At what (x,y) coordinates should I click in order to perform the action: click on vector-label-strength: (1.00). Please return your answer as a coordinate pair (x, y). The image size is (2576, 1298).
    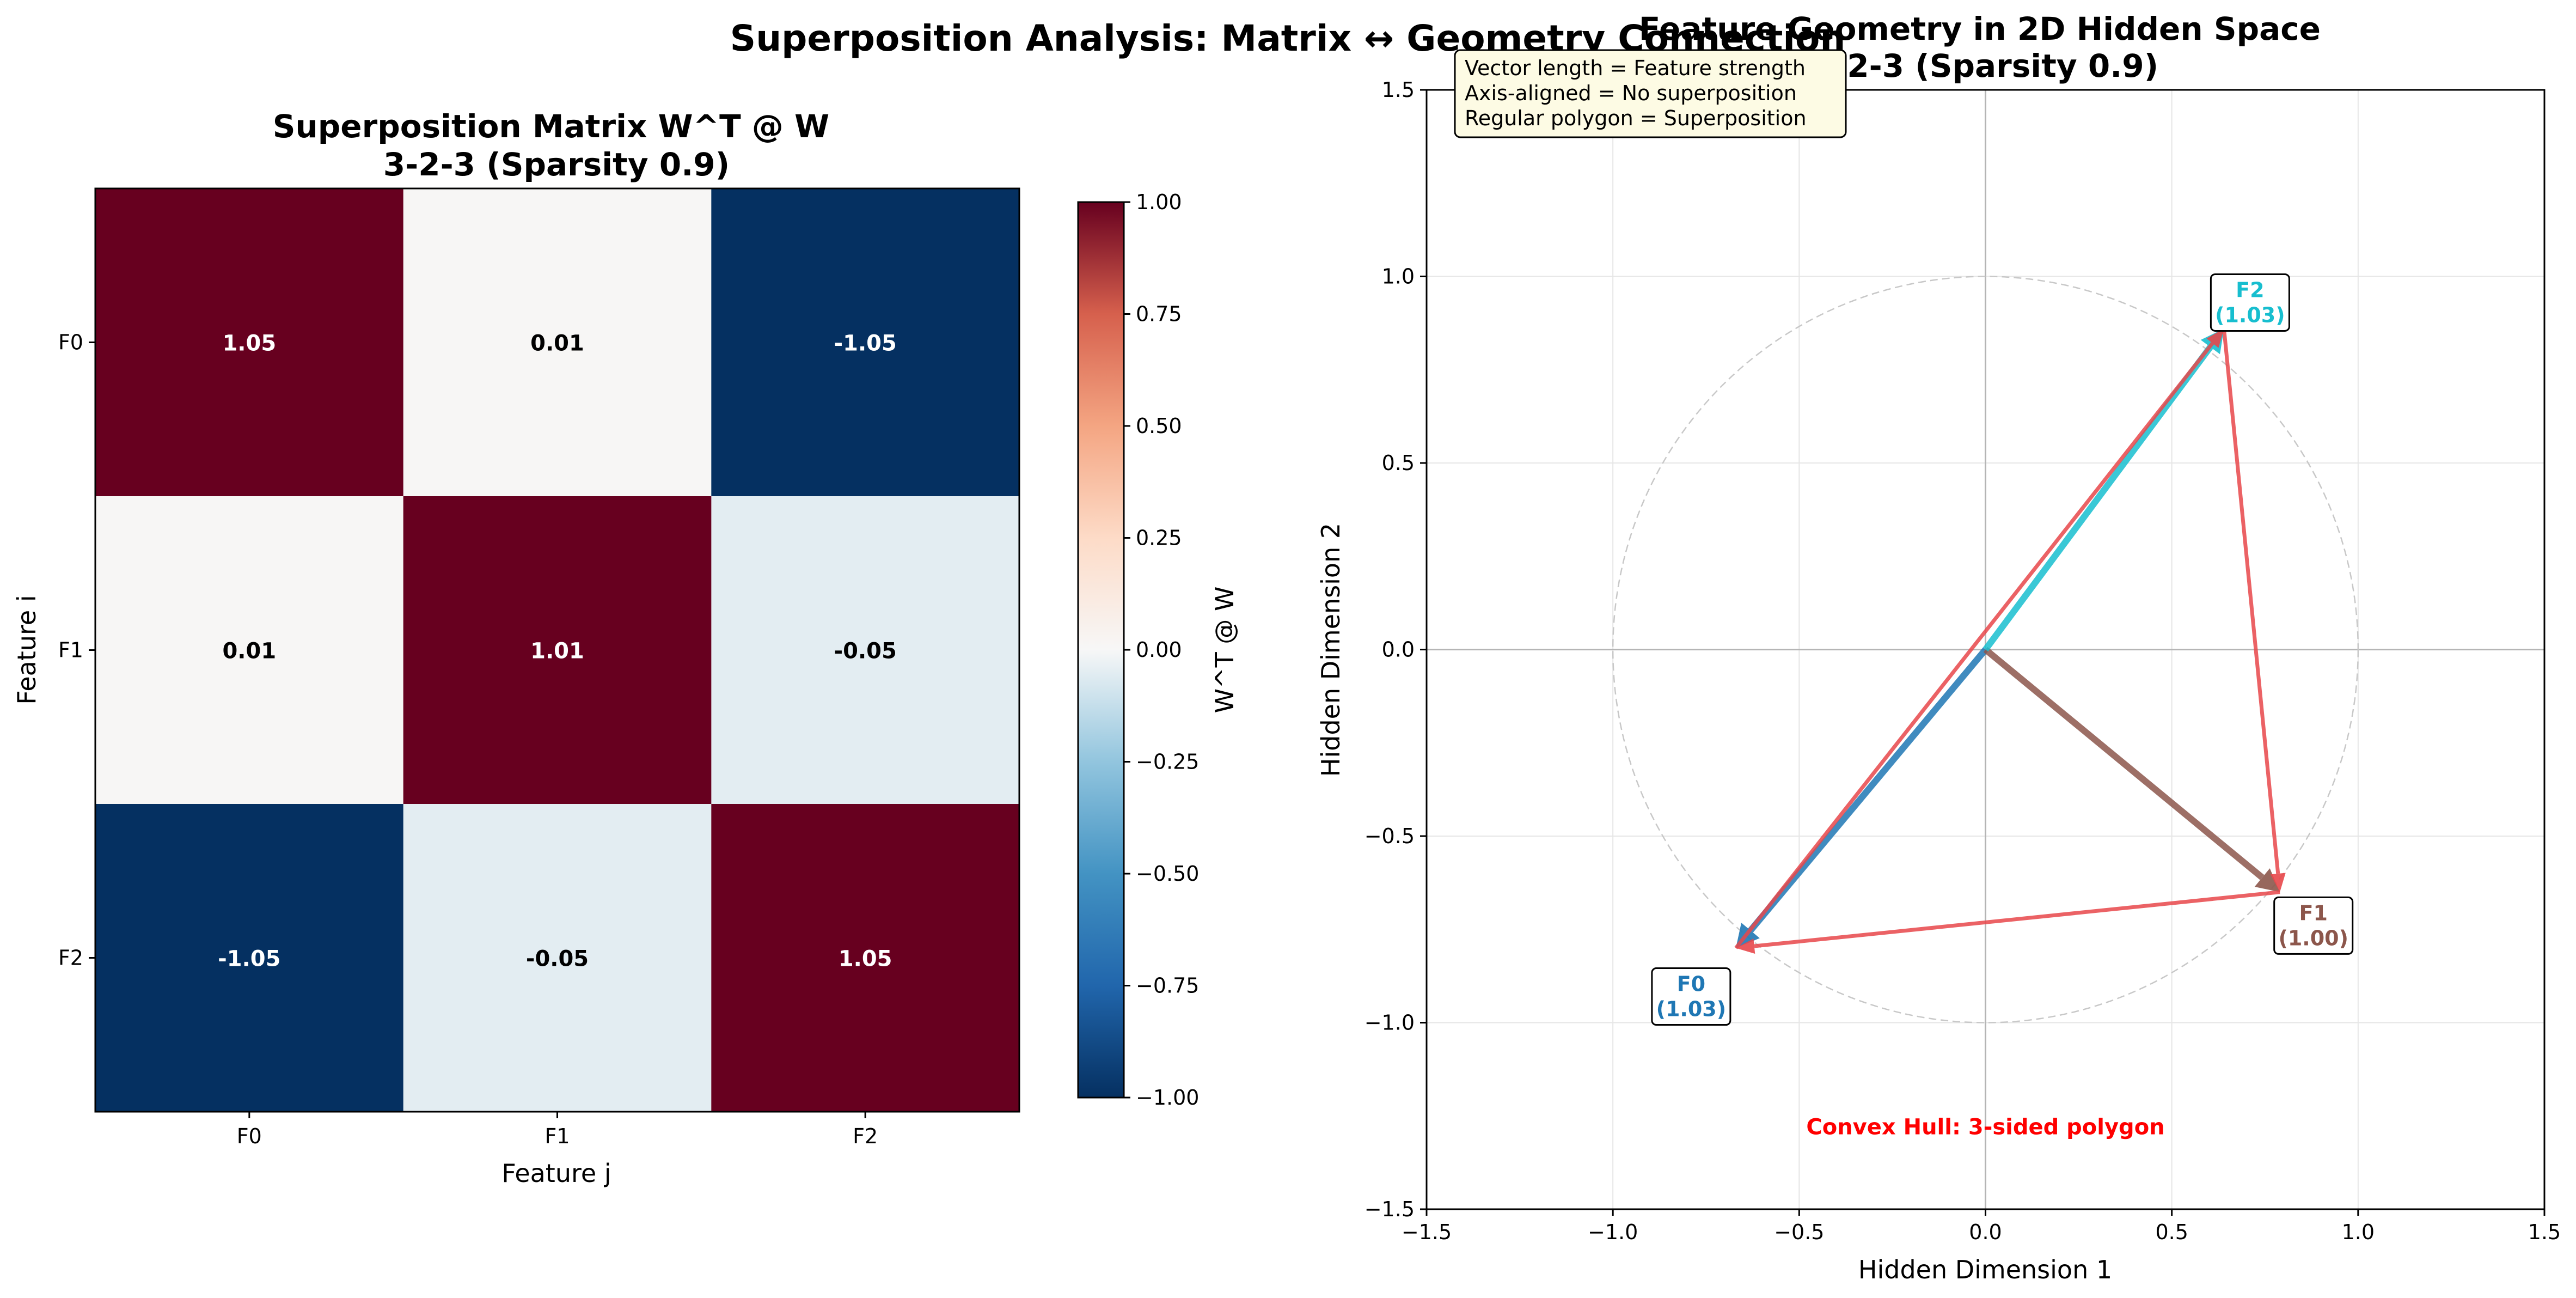
    Looking at the image, I should click on (2313, 938).